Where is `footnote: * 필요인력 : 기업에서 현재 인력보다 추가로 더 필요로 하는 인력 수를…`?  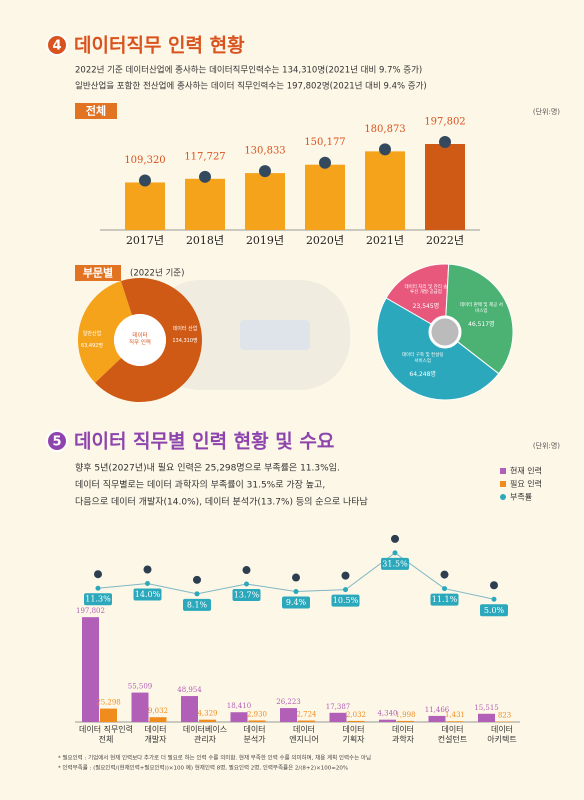
footnote: * 필요인력 : 기업에서 현재 인력보다 추가로 더 필요로 하는 인력 수를… is located at coordinates (214, 758).